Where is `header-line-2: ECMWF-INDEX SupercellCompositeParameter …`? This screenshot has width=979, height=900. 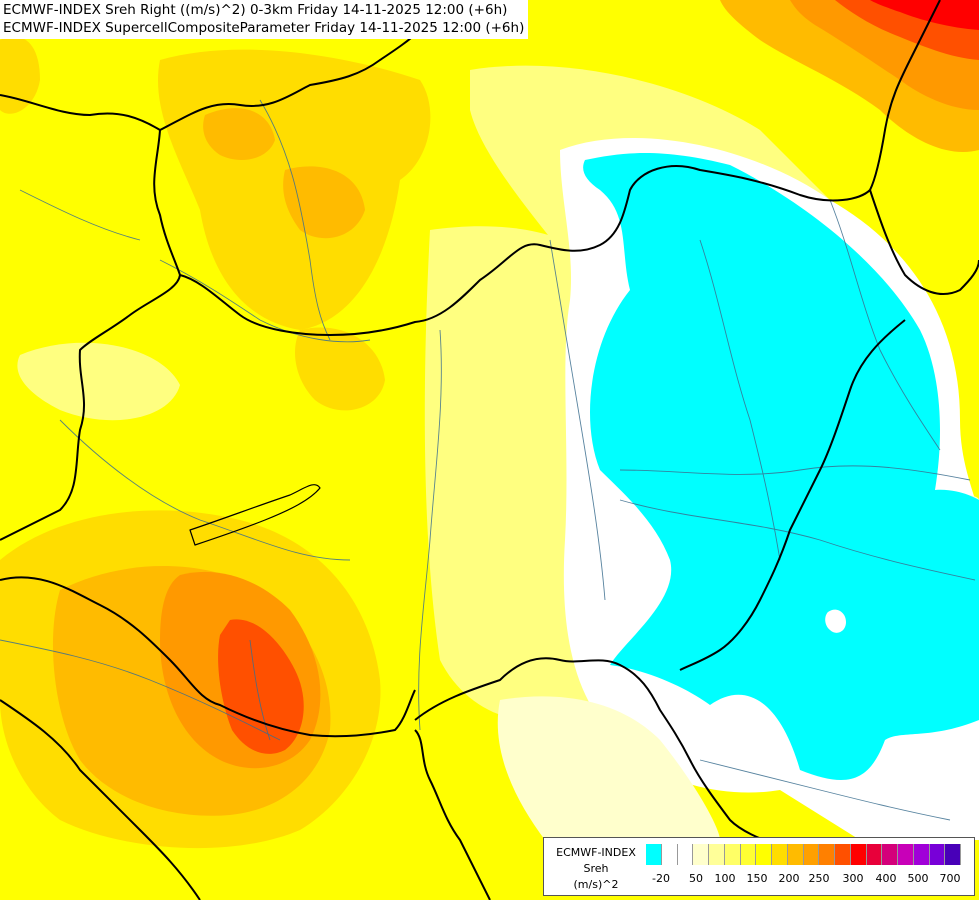 header-line-2: ECMWF-INDEX SupercellCompositeParameter … is located at coordinates (264, 28).